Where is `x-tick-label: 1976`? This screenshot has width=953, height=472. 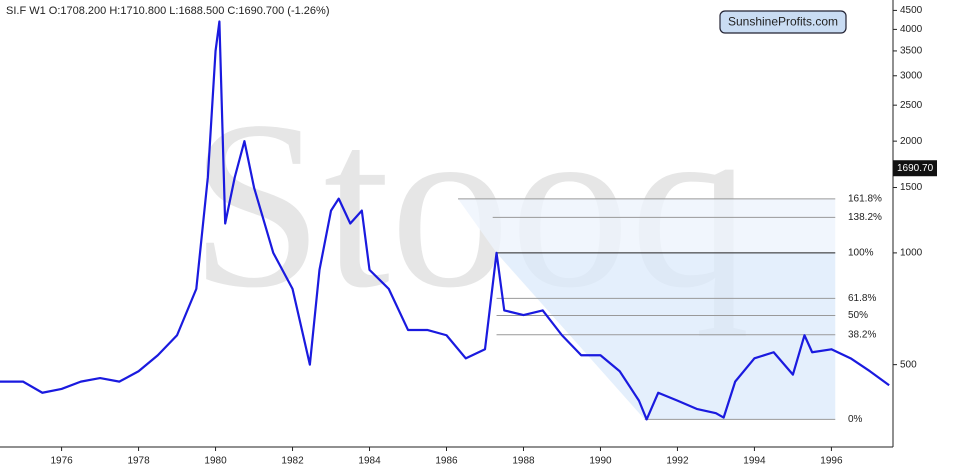 x-tick-label: 1976 is located at coordinates (61, 461).